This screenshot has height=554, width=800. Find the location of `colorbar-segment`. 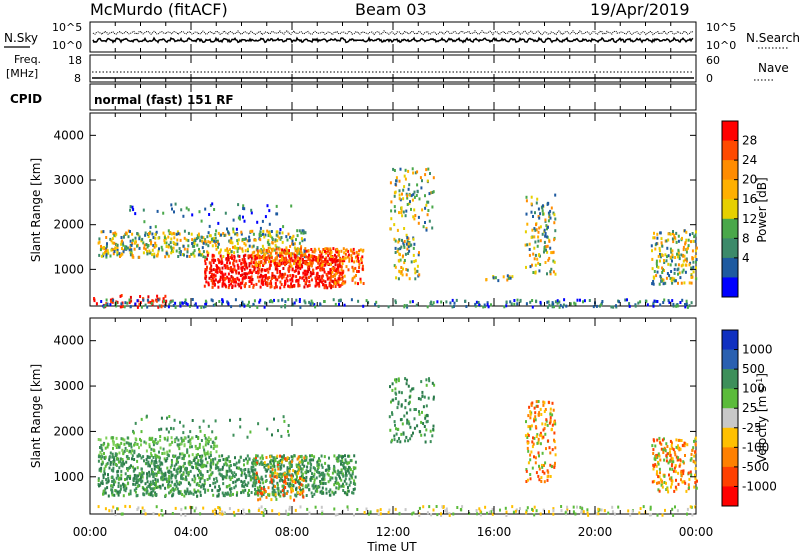

colorbar-segment is located at coordinates (730, 340).